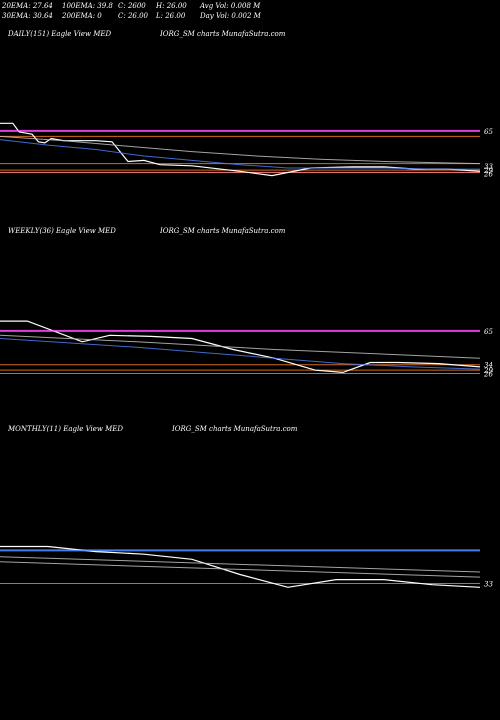 This screenshot has width=500, height=720. Describe the element at coordinates (62, 231) in the screenshot. I see `weekly-panel-label: WEEKLY(36) Eagle View MED` at that location.